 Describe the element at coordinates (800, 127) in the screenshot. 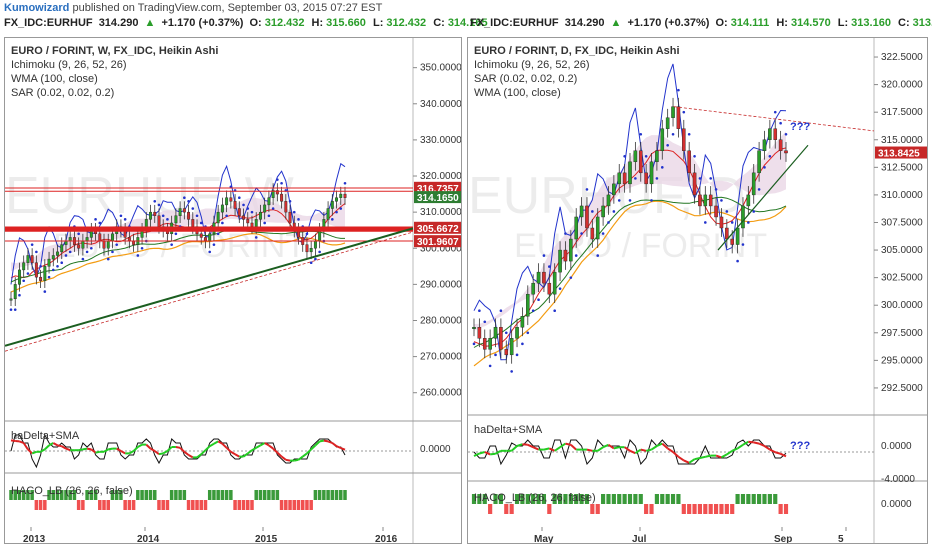

I see `annotation-question: ???` at that location.